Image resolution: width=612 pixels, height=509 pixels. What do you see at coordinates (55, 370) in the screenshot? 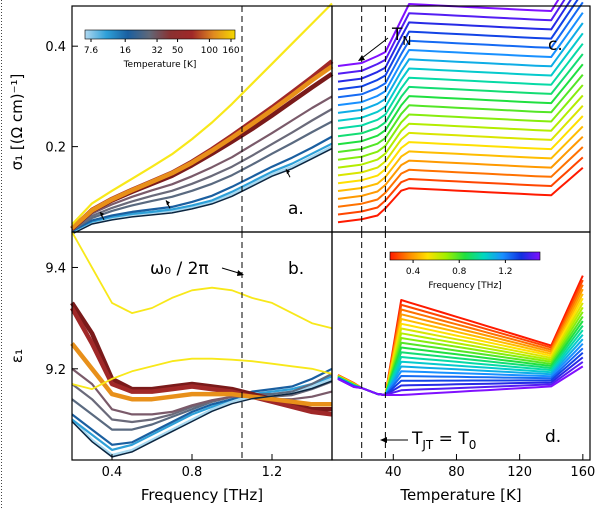
I see `y-tick-label-b-0: 9.2` at bounding box center [55, 370].